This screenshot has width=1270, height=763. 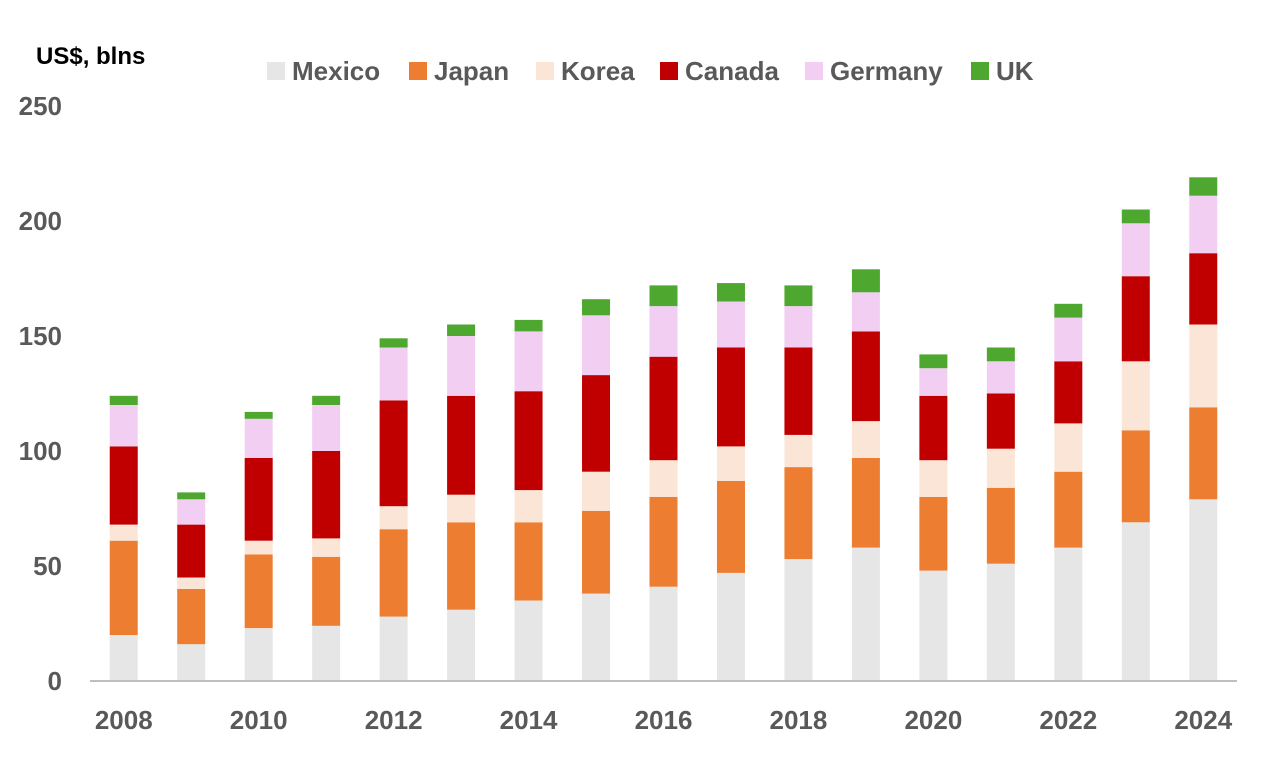 What do you see at coordinates (326, 547) in the screenshot?
I see `bar-korea-2011` at bounding box center [326, 547].